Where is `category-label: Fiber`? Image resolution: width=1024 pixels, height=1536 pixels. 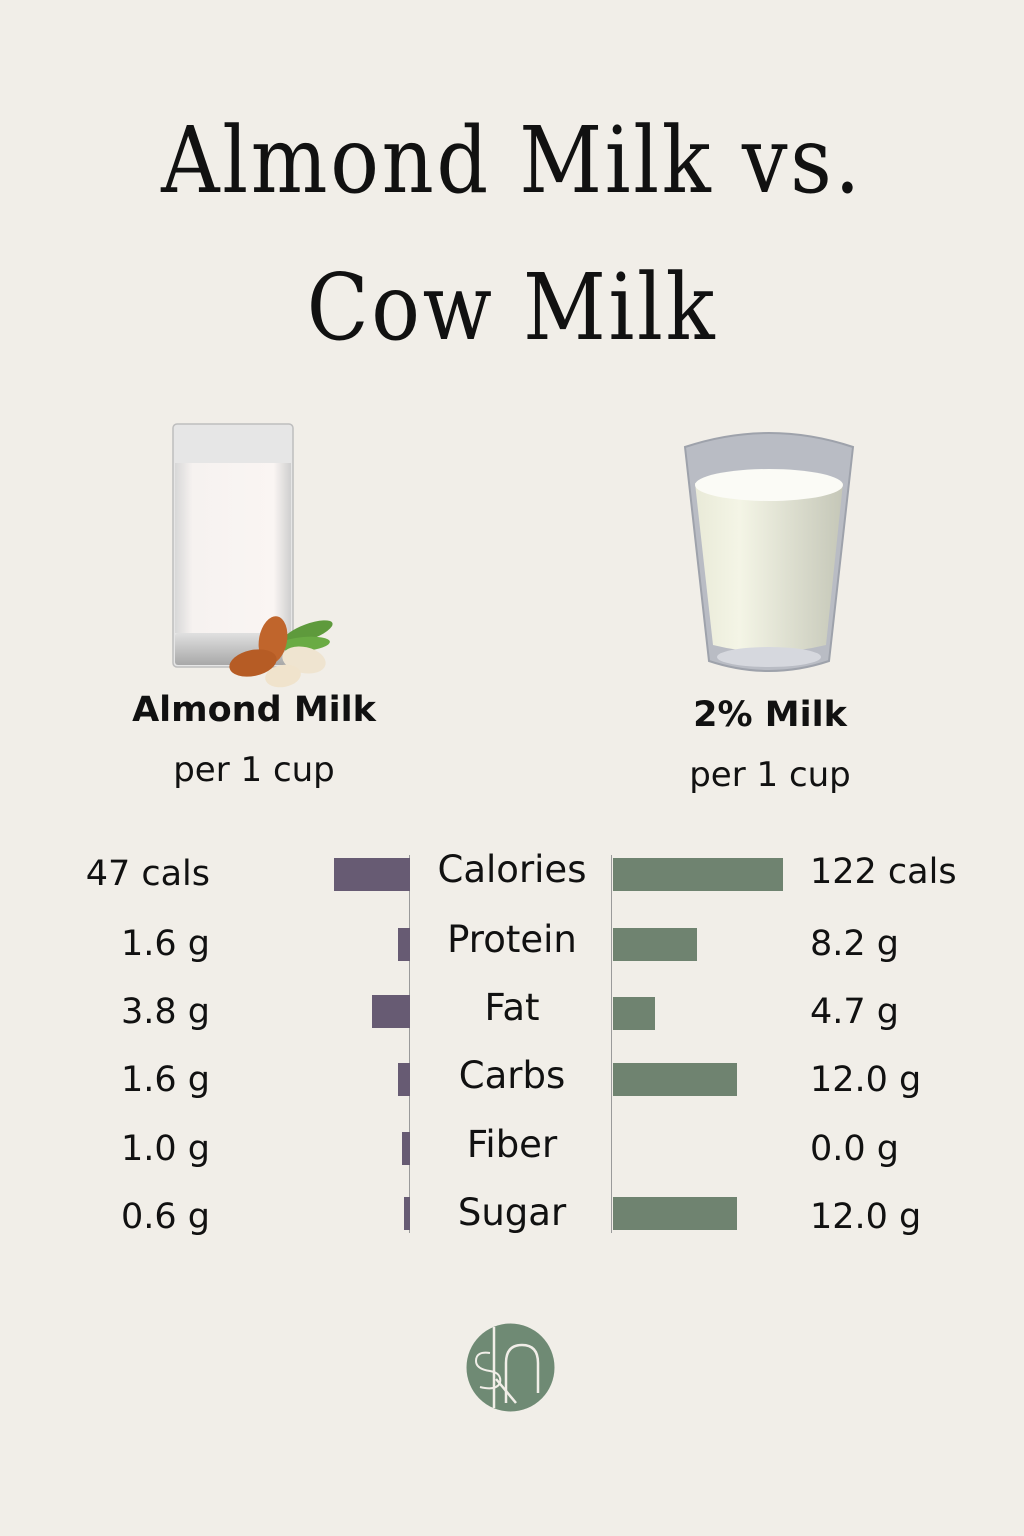 category-label: Fiber is located at coordinates (512, 1144).